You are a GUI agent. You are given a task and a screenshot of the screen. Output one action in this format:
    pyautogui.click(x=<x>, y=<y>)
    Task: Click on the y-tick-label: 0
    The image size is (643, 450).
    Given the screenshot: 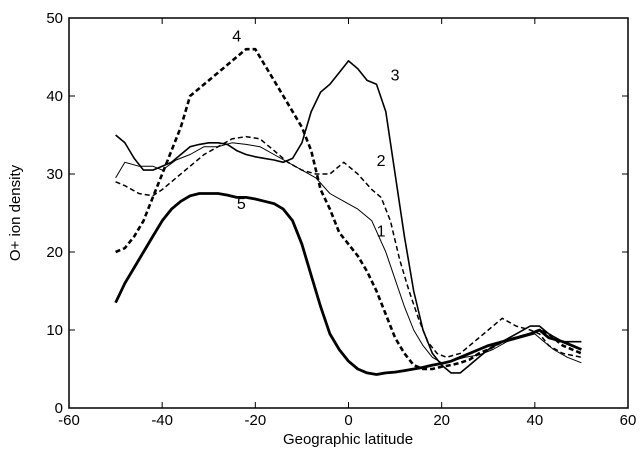 What is the action you would take?
    pyautogui.click(x=59, y=408)
    